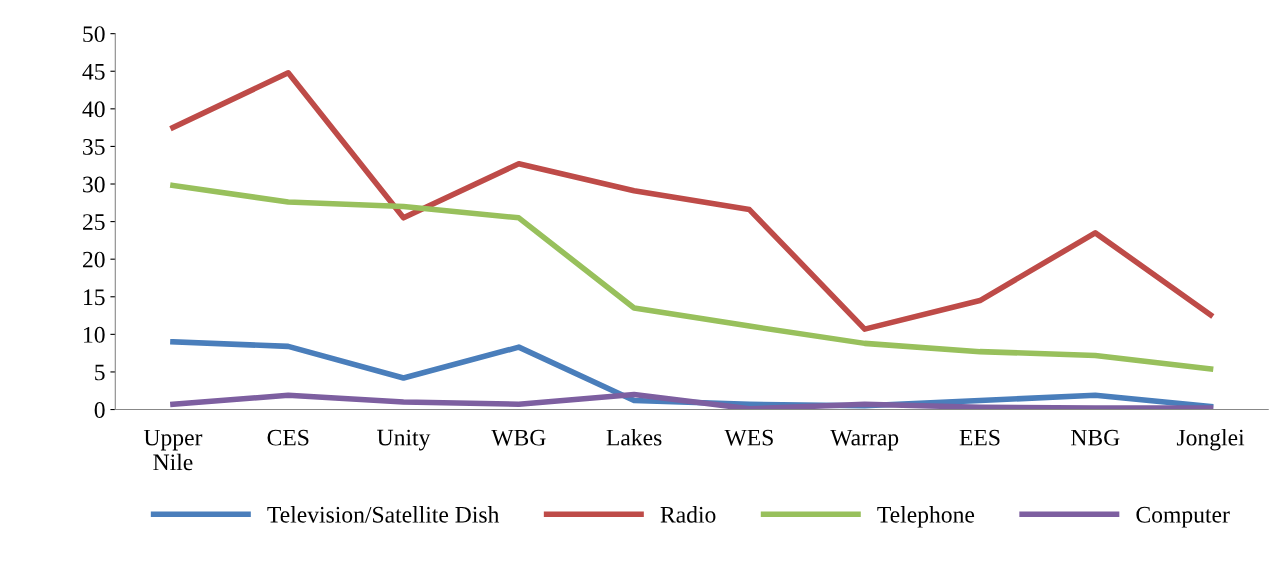  What do you see at coordinates (688, 514) in the screenshot?
I see `legend-label: Radio` at bounding box center [688, 514].